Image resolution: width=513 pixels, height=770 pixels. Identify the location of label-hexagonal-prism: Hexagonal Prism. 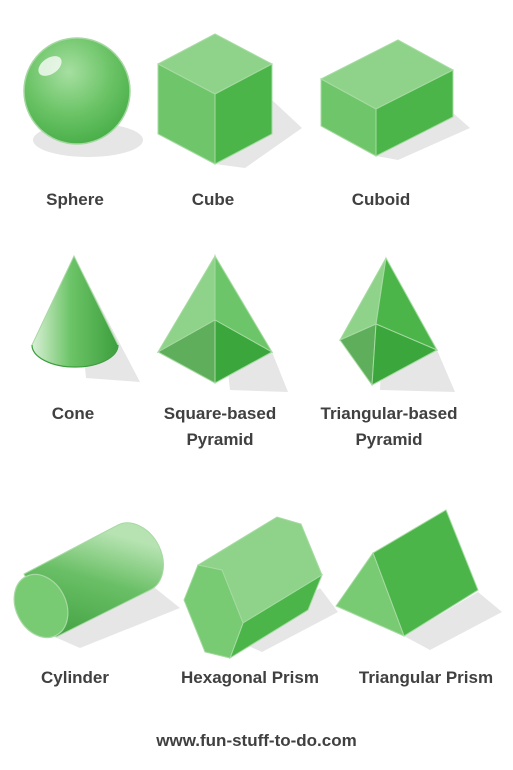
(250, 677).